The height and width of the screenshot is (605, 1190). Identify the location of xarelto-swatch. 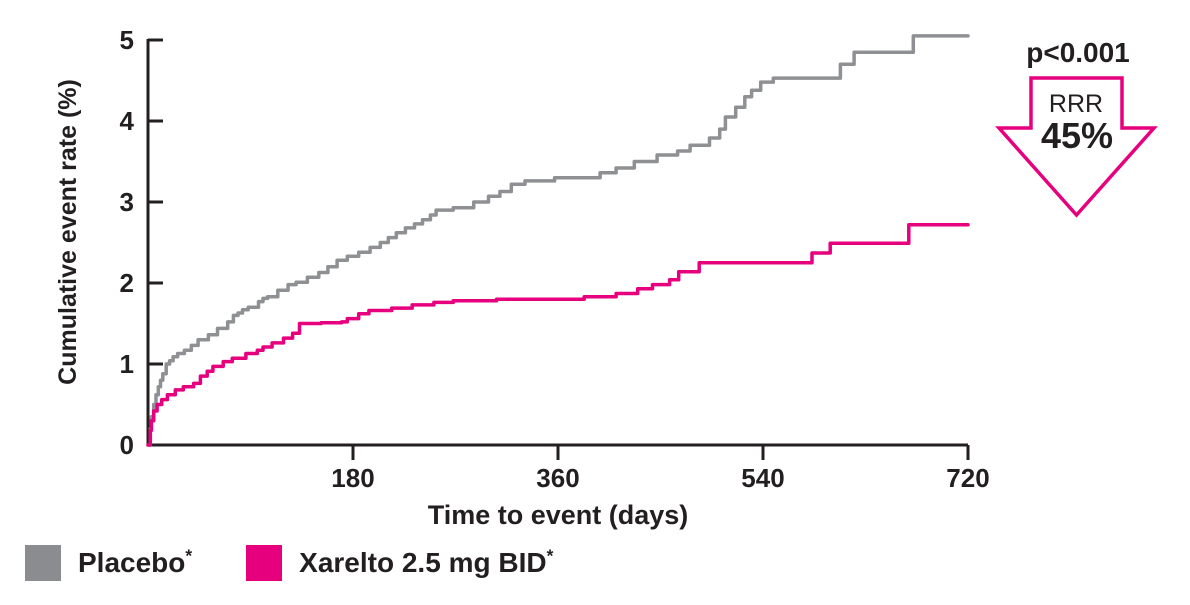
(264, 563).